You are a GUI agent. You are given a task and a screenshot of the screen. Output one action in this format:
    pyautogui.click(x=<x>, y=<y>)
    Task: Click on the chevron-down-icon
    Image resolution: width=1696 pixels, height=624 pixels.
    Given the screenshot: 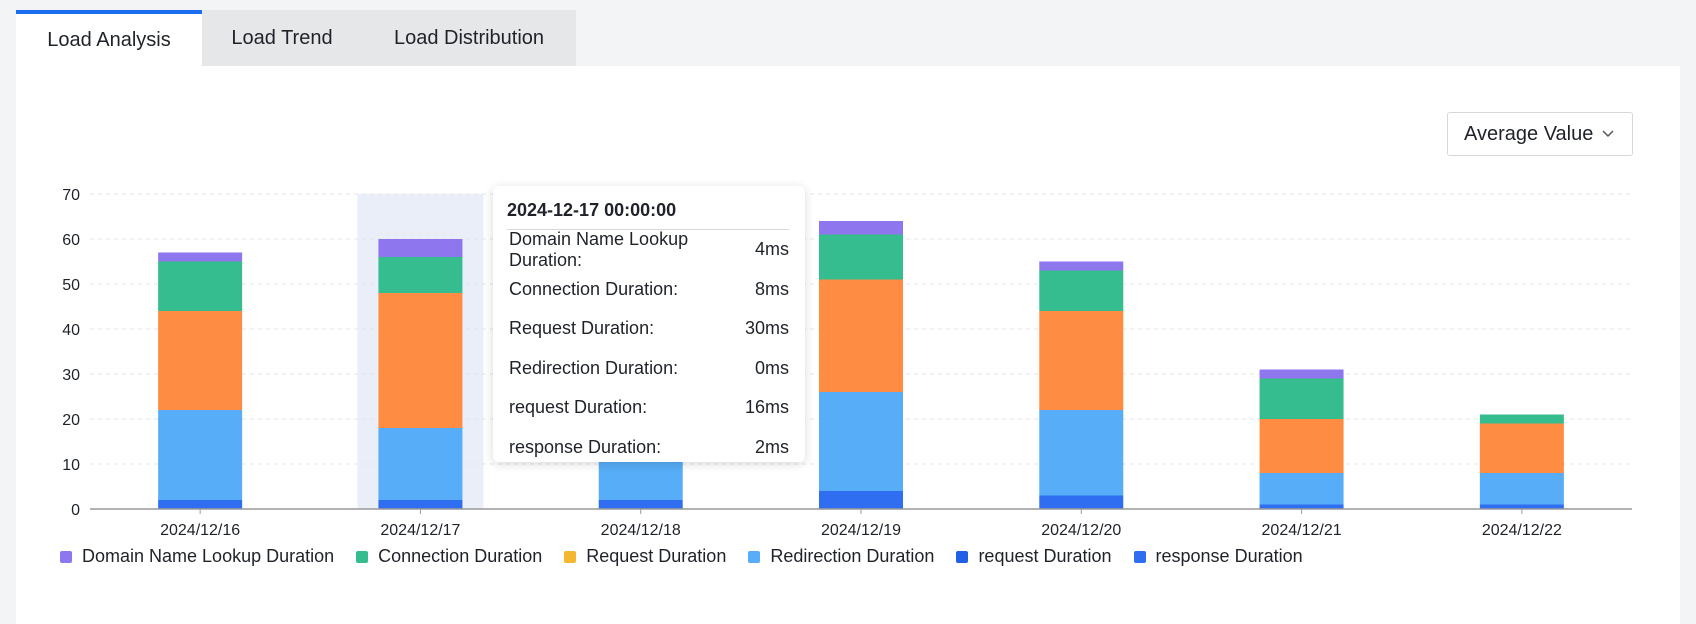 What is the action you would take?
    pyautogui.click(x=1608, y=134)
    